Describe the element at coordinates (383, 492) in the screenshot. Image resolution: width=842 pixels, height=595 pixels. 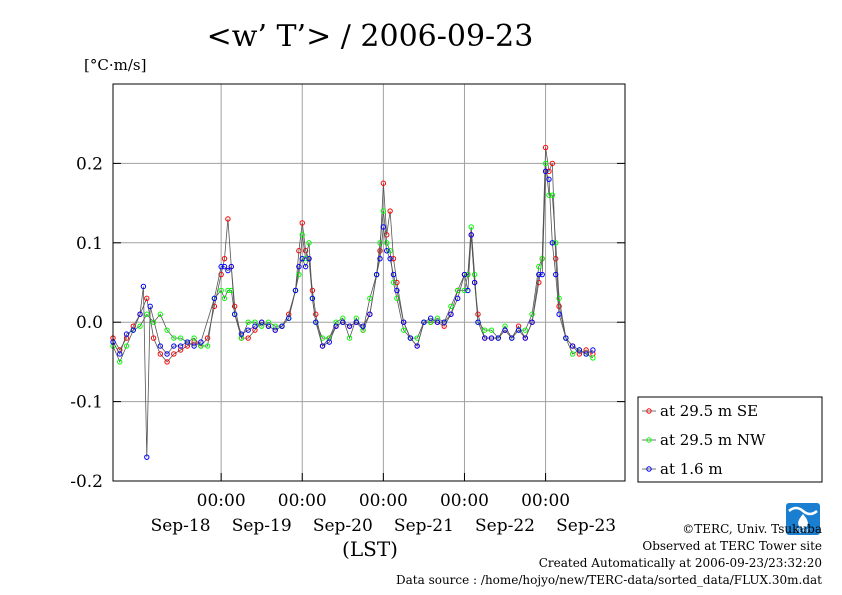
I see `x-ticks: 00:00 00:00 00:00 00:00 00:00` at that location.